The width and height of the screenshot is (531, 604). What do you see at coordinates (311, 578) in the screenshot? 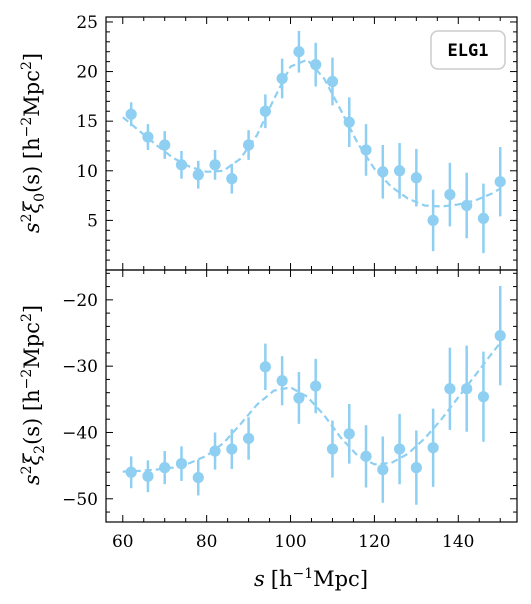
I see `x-axis-label: s [h−1Mpc]` at bounding box center [311, 578].